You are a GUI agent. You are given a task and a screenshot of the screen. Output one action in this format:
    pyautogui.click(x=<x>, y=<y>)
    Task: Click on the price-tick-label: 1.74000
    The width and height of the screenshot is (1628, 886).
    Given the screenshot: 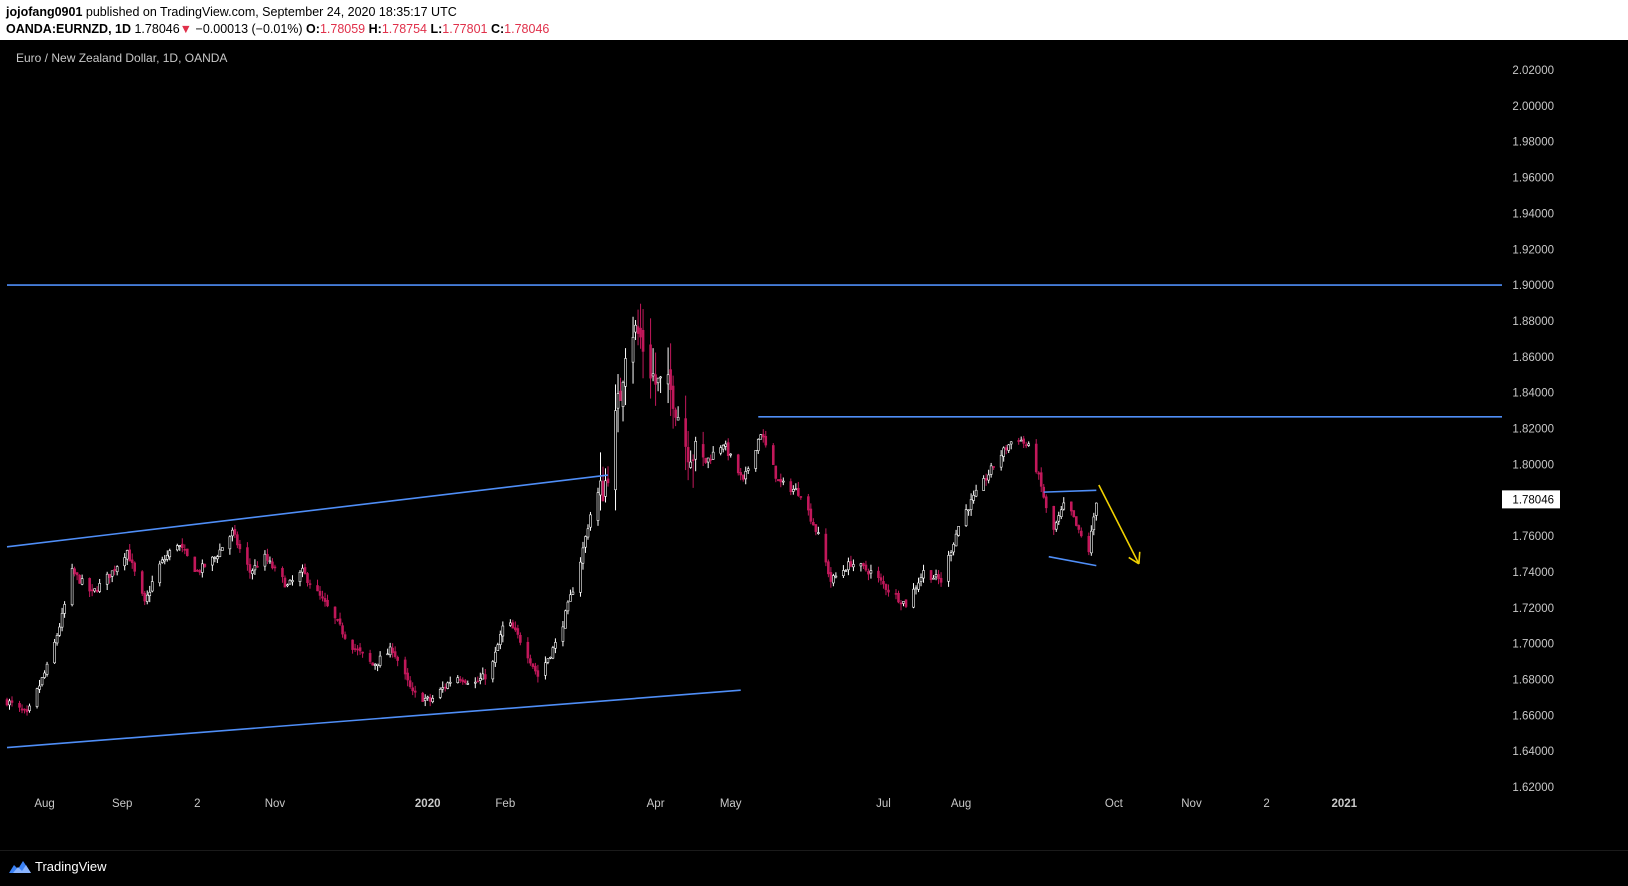 What is the action you would take?
    pyautogui.click(x=1533, y=573)
    